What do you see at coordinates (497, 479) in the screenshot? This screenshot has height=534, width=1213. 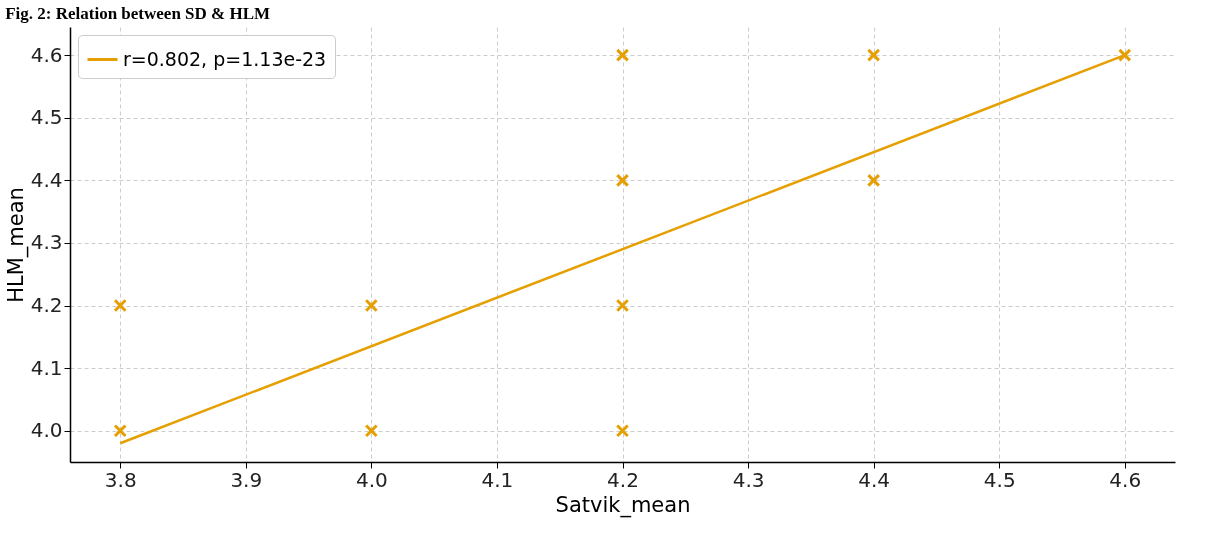 I see `x-tick-label: 4.1` at bounding box center [497, 479].